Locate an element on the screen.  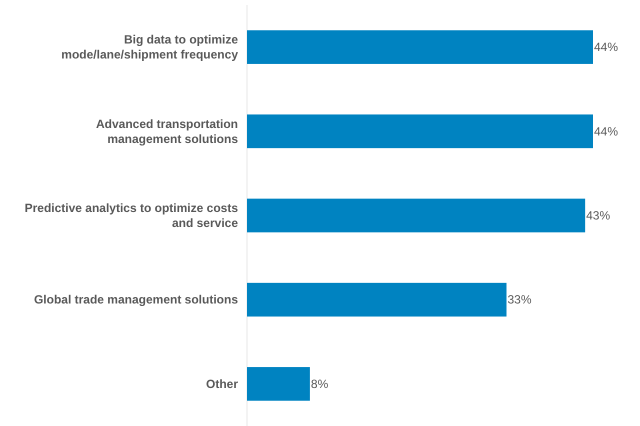
y-tick-label: Global trade management solutions is located at coordinates (136, 299).